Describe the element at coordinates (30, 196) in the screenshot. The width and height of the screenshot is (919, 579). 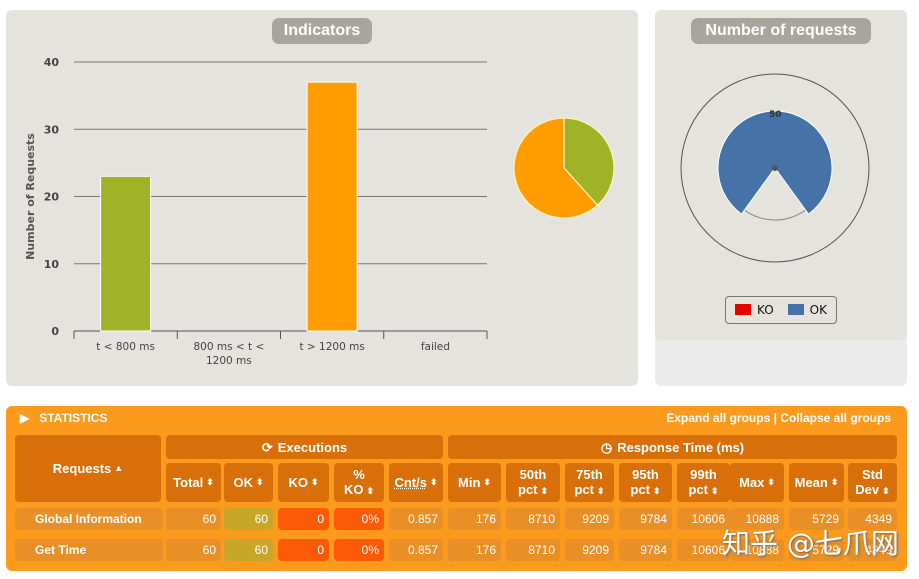
I see `y-axis-label: Number of Requests` at that location.